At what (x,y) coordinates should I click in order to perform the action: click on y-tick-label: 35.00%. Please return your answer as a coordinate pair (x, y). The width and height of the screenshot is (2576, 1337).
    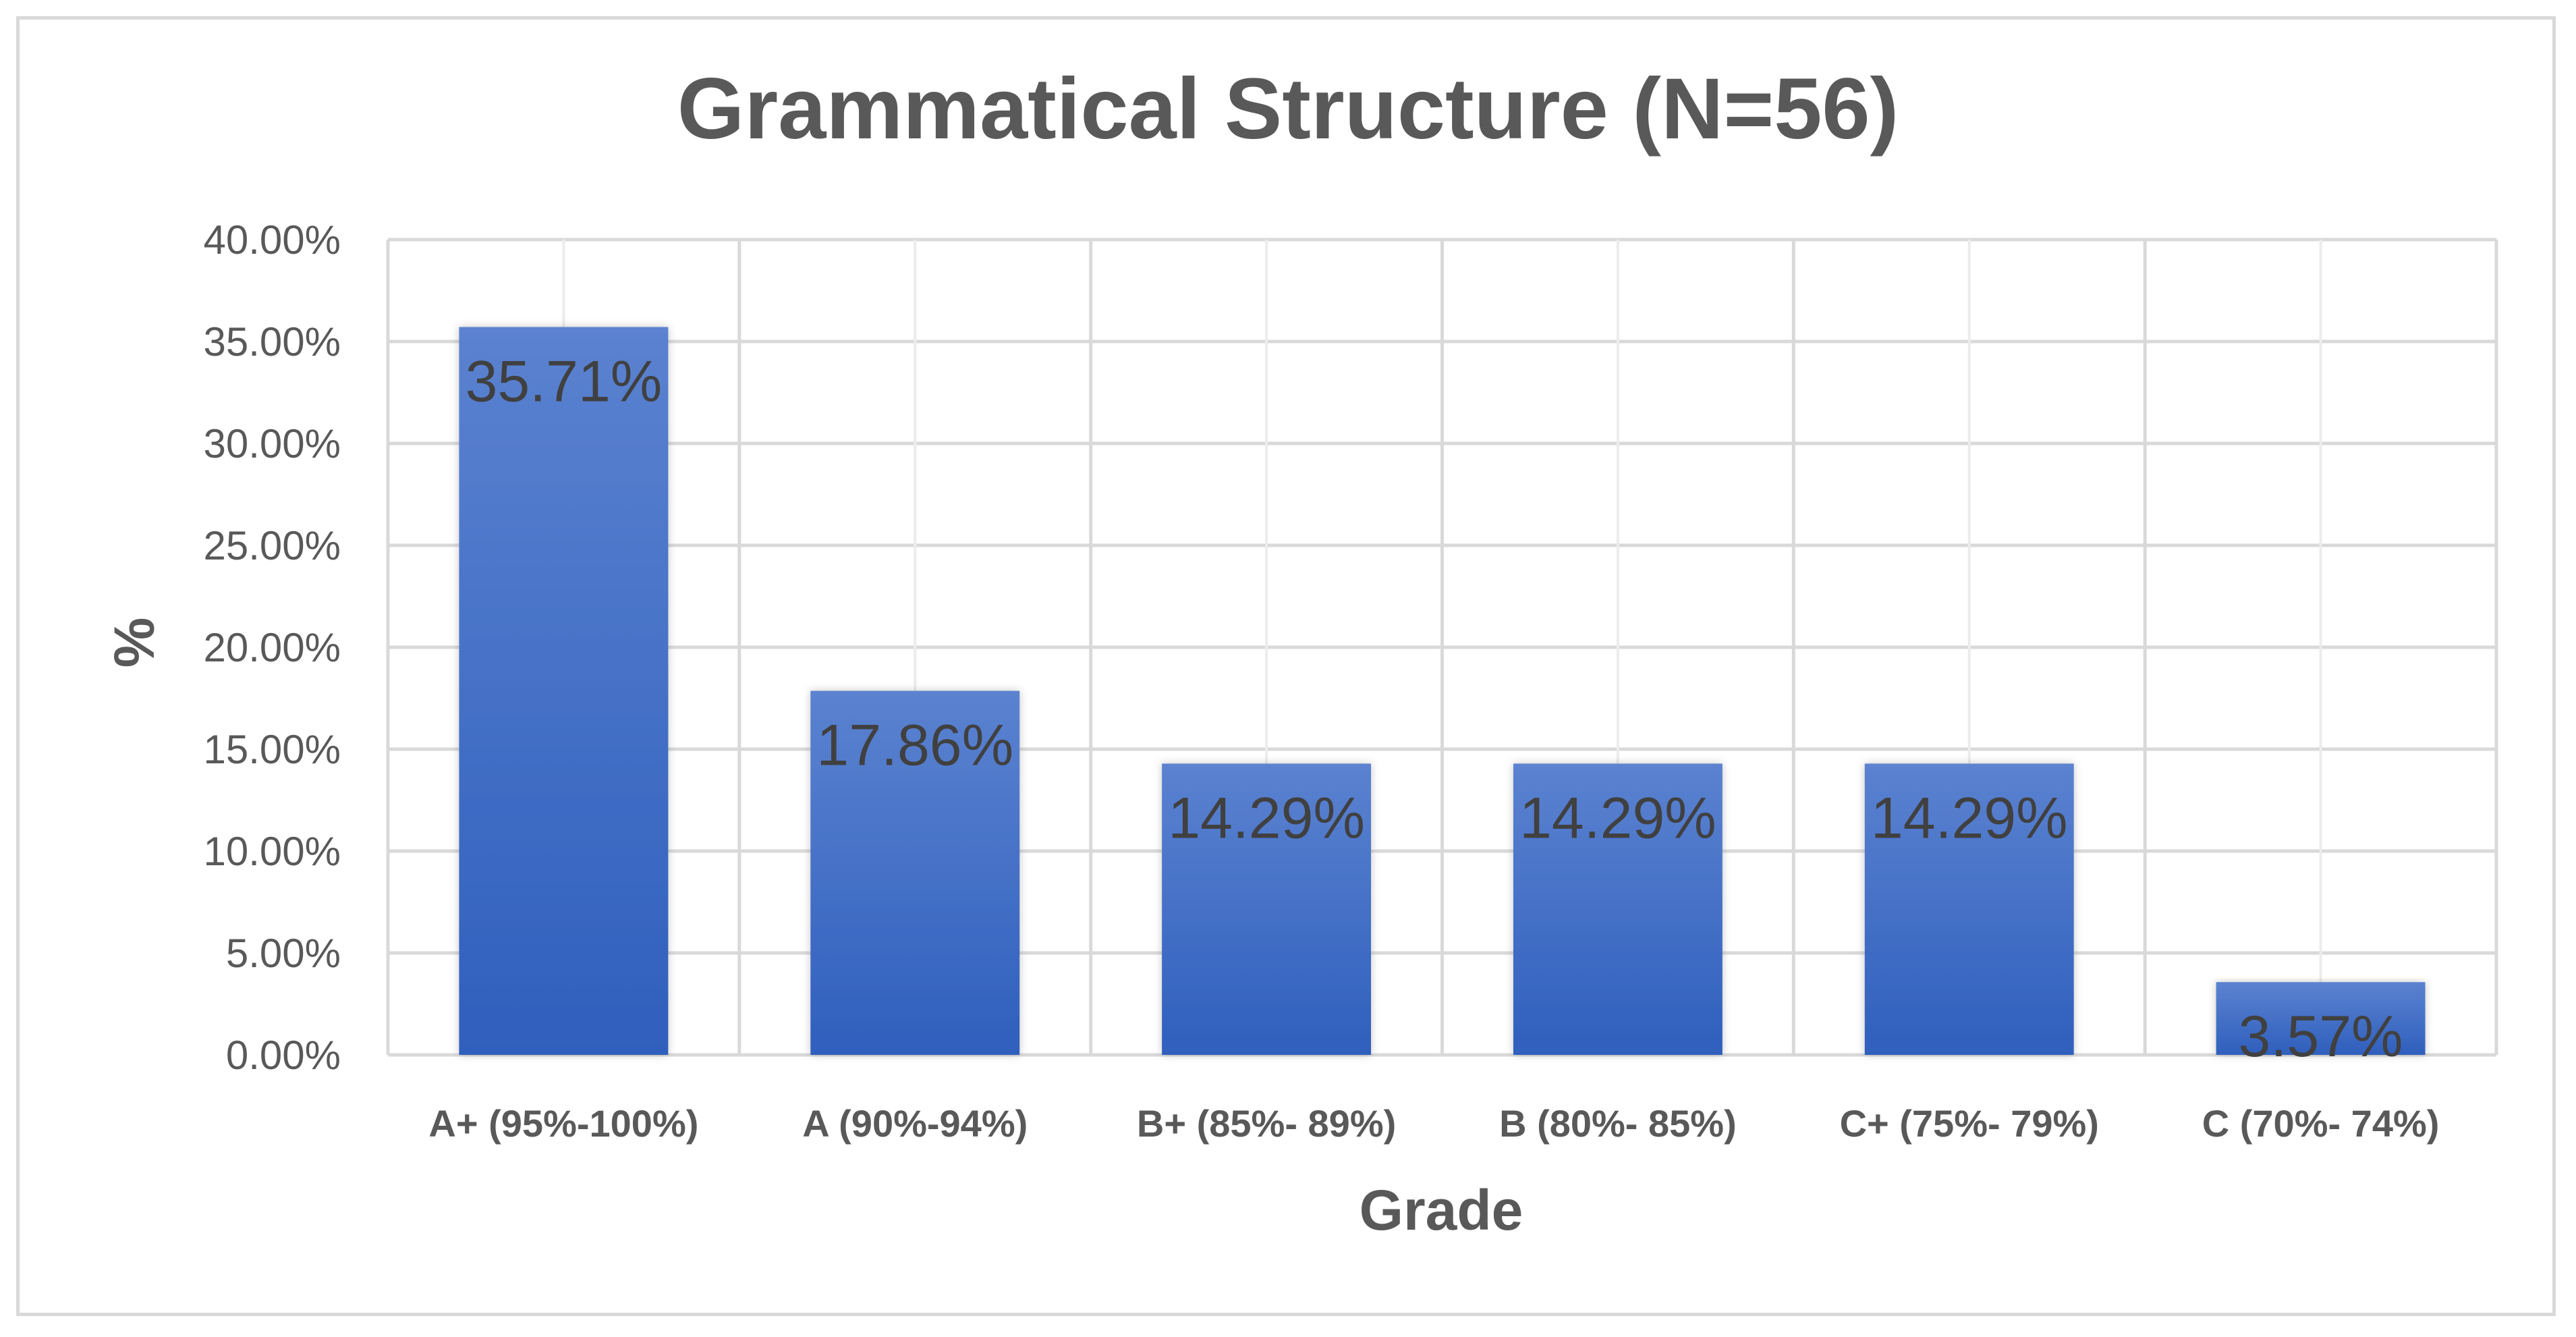
    Looking at the image, I should click on (272, 342).